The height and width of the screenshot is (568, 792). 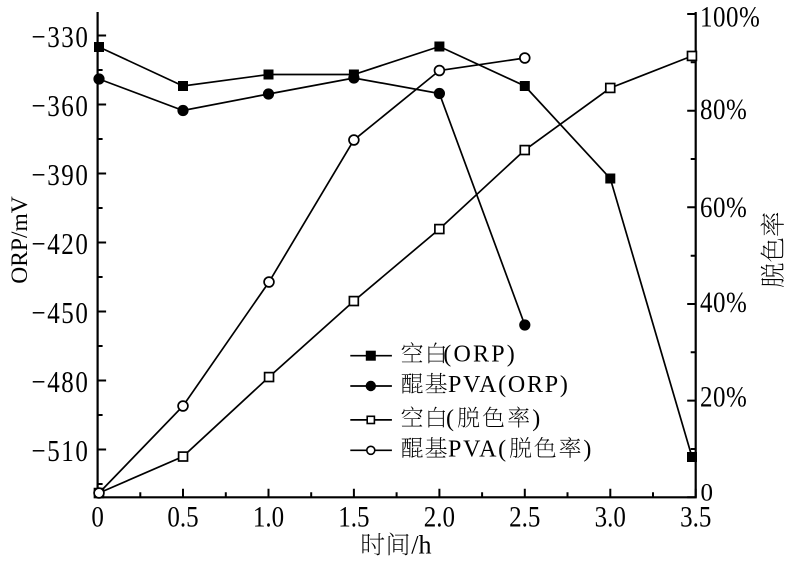 What do you see at coordinates (723, 397) in the screenshot?
I see `svg-text: 20%` at bounding box center [723, 397].